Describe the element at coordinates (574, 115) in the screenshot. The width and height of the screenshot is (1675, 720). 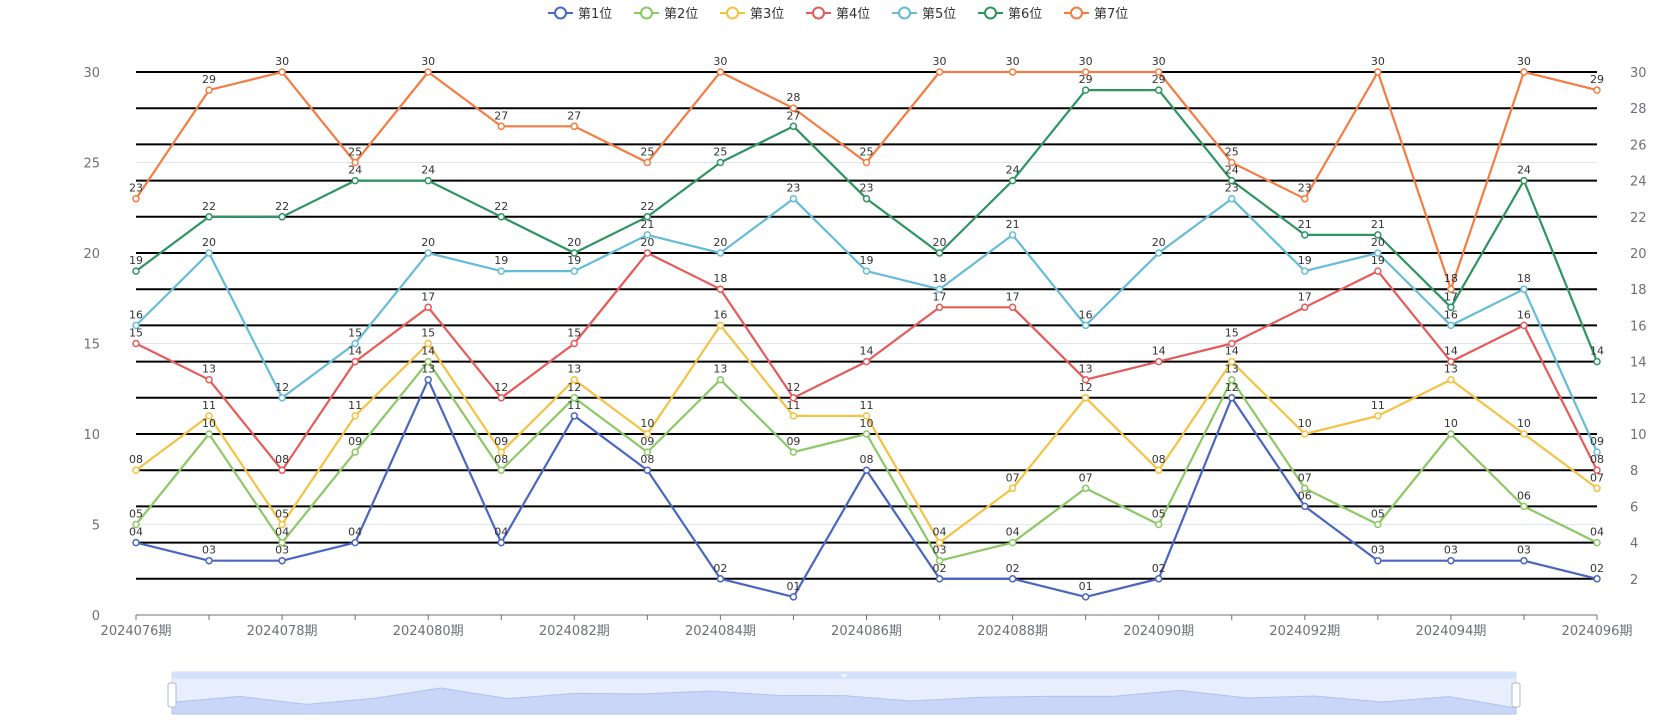
I see `data-label: 27` at that location.